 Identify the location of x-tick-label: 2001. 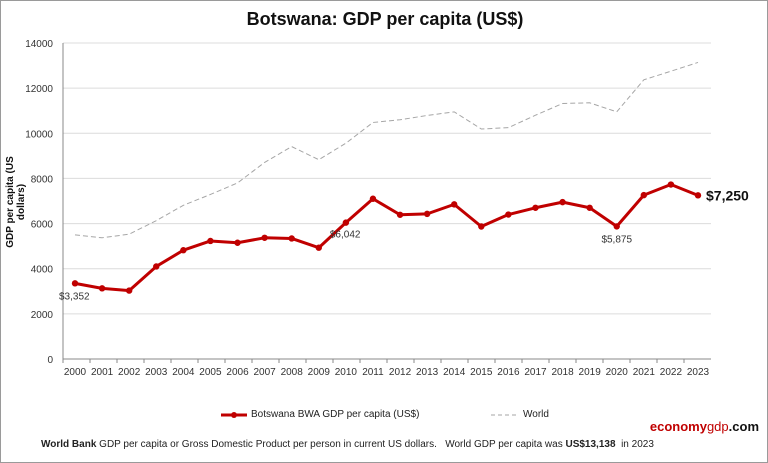
(102, 372).